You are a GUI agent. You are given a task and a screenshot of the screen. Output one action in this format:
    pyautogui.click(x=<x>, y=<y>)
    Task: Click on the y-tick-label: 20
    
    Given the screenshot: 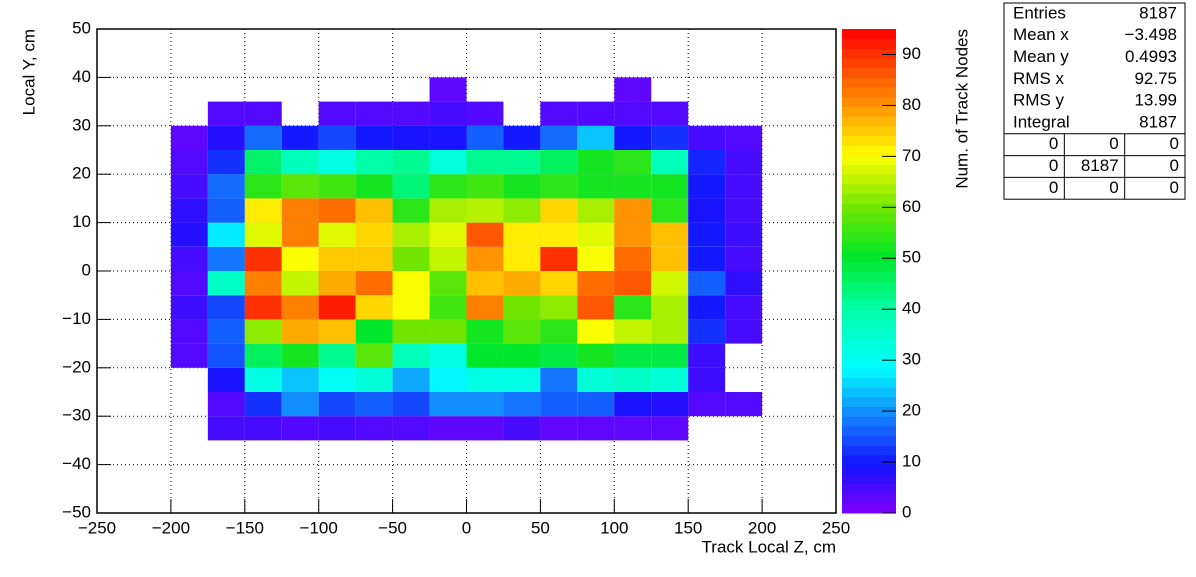 What is the action you would take?
    pyautogui.click(x=81, y=173)
    